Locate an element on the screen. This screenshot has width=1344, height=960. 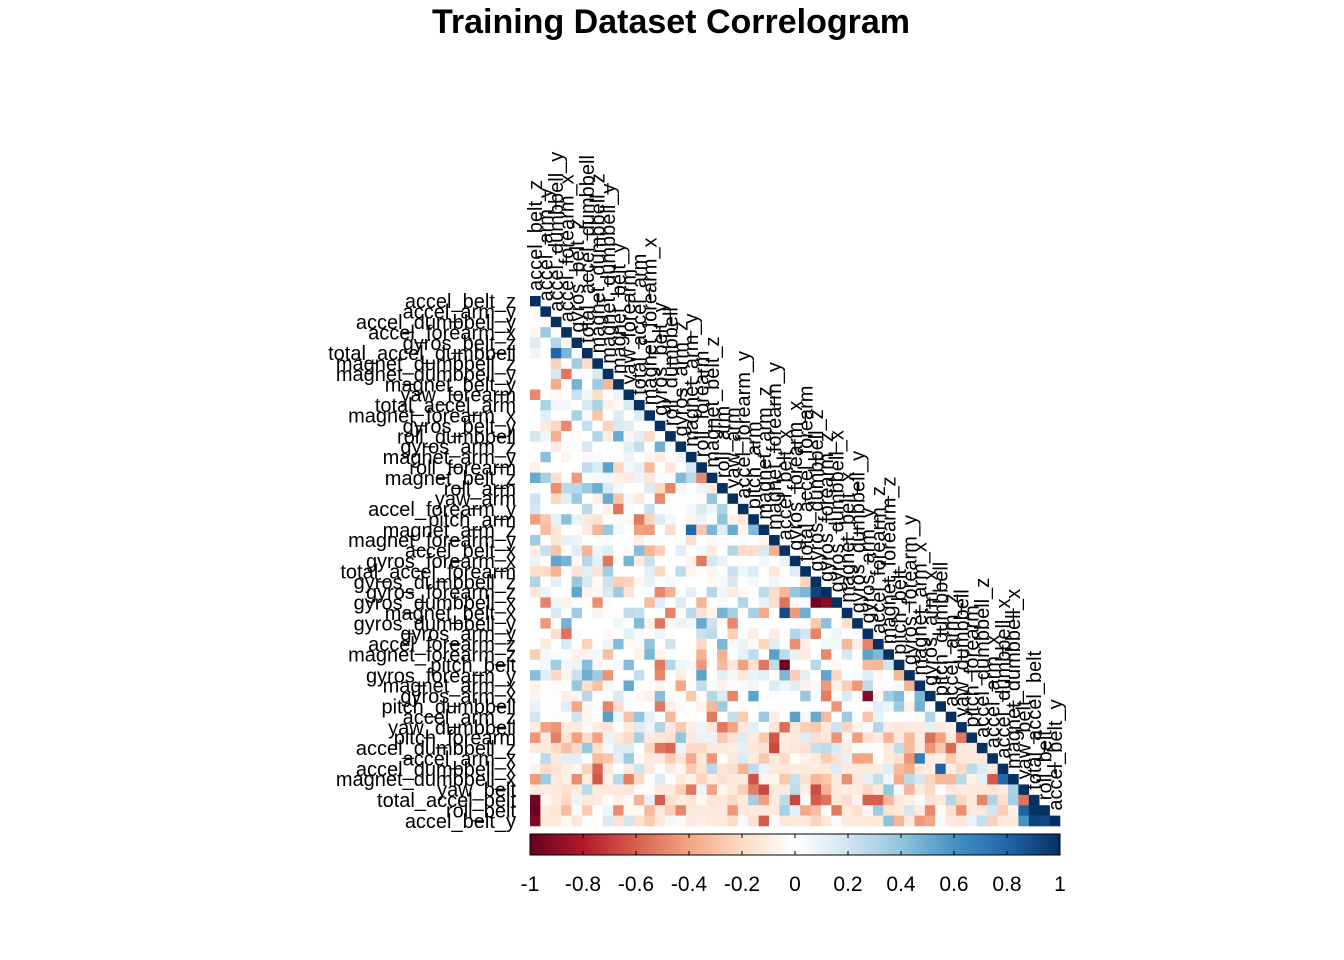
row-label: yaw_arm is located at coordinates (475, 500).